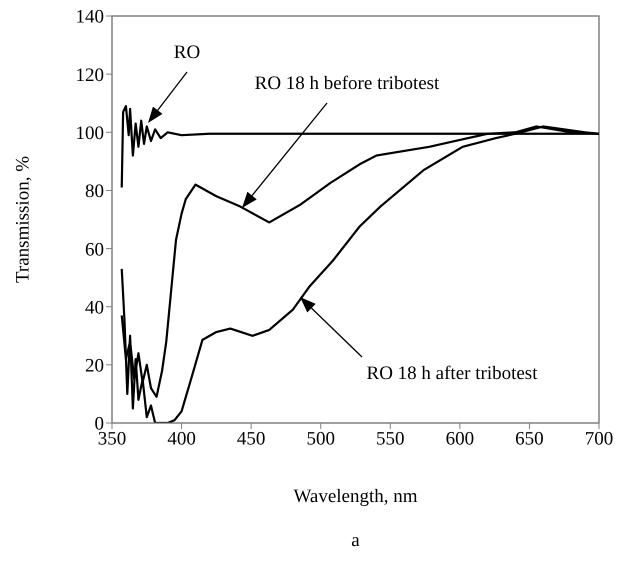 Image resolution: width=632 pixels, height=564 pixels. I want to click on y-tick-label: 100, so click(90, 133).